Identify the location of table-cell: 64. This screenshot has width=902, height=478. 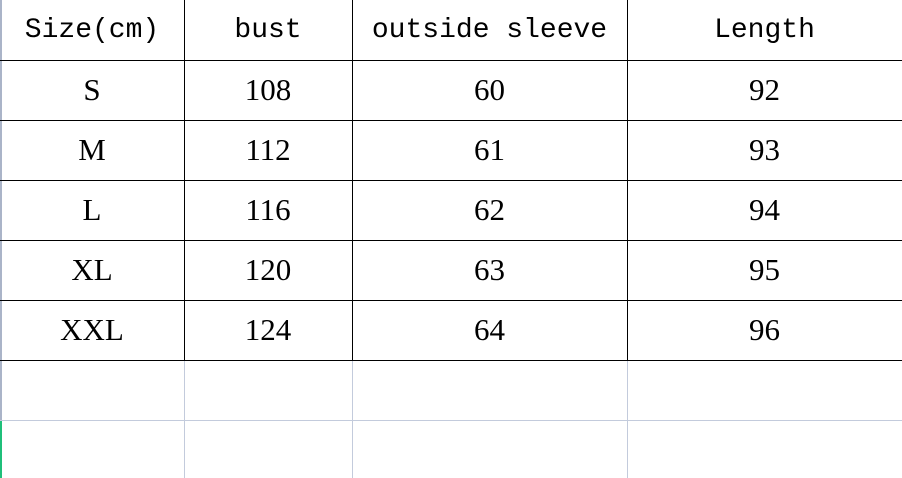
(489, 329).